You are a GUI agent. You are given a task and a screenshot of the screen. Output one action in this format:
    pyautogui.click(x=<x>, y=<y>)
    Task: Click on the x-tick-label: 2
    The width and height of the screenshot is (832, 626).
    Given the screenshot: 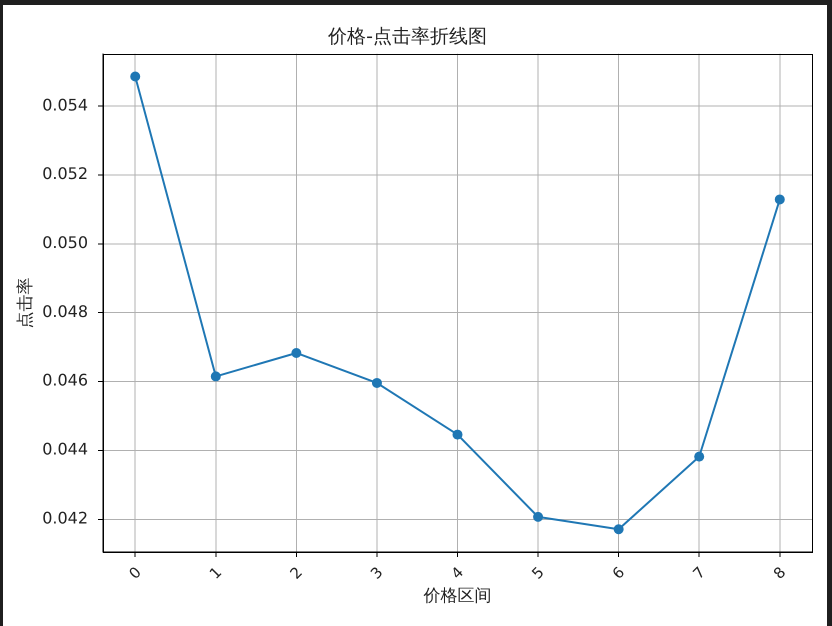 What is the action you would take?
    pyautogui.click(x=296, y=573)
    